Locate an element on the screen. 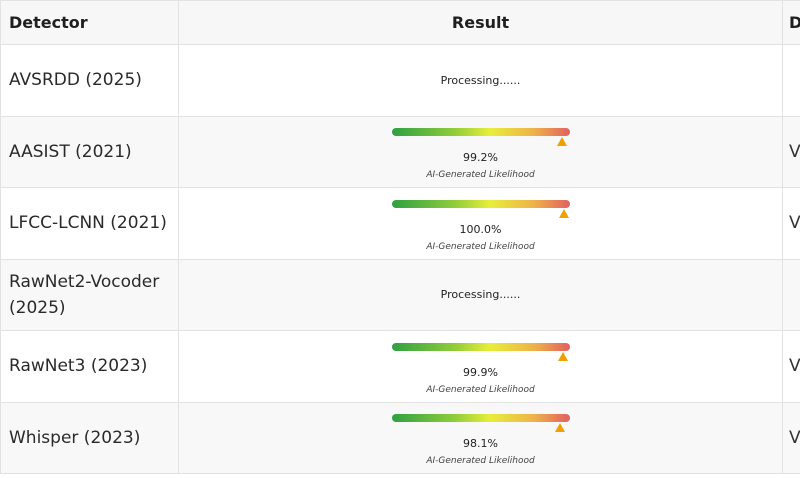  detector-name: LFCC-LCNN (2021) is located at coordinates (89, 223).